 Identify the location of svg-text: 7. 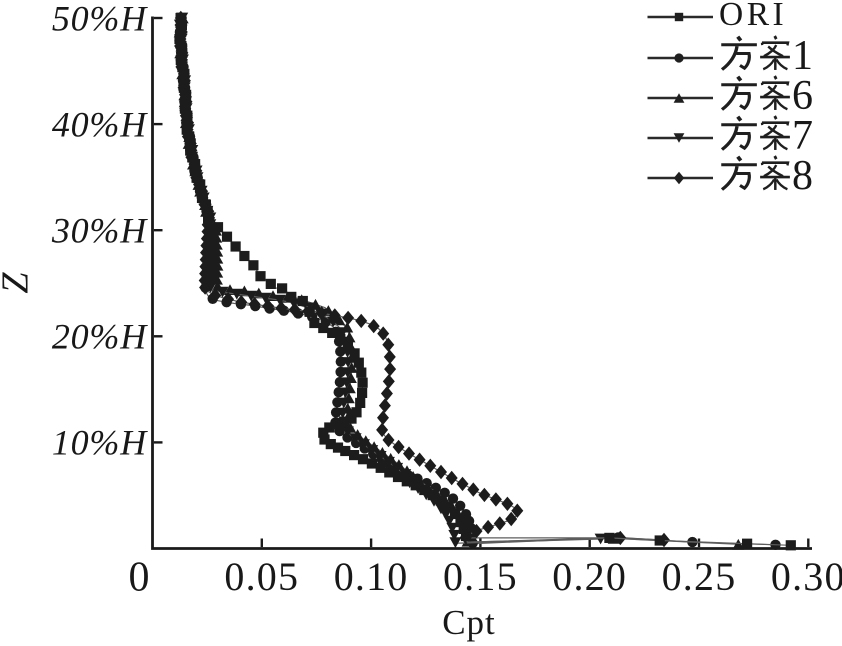
(802, 136).